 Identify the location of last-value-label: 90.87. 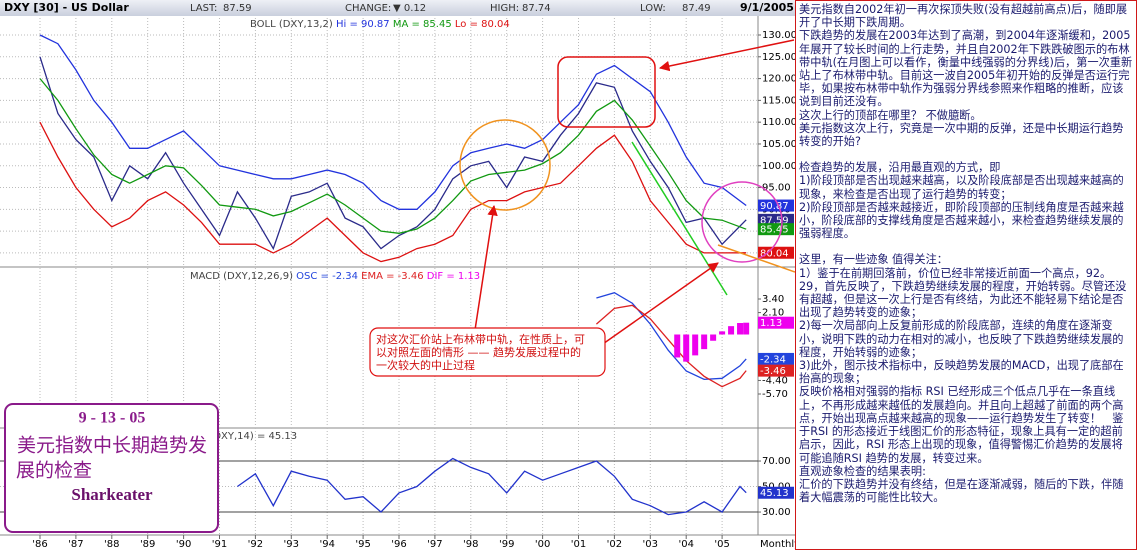
(774, 206).